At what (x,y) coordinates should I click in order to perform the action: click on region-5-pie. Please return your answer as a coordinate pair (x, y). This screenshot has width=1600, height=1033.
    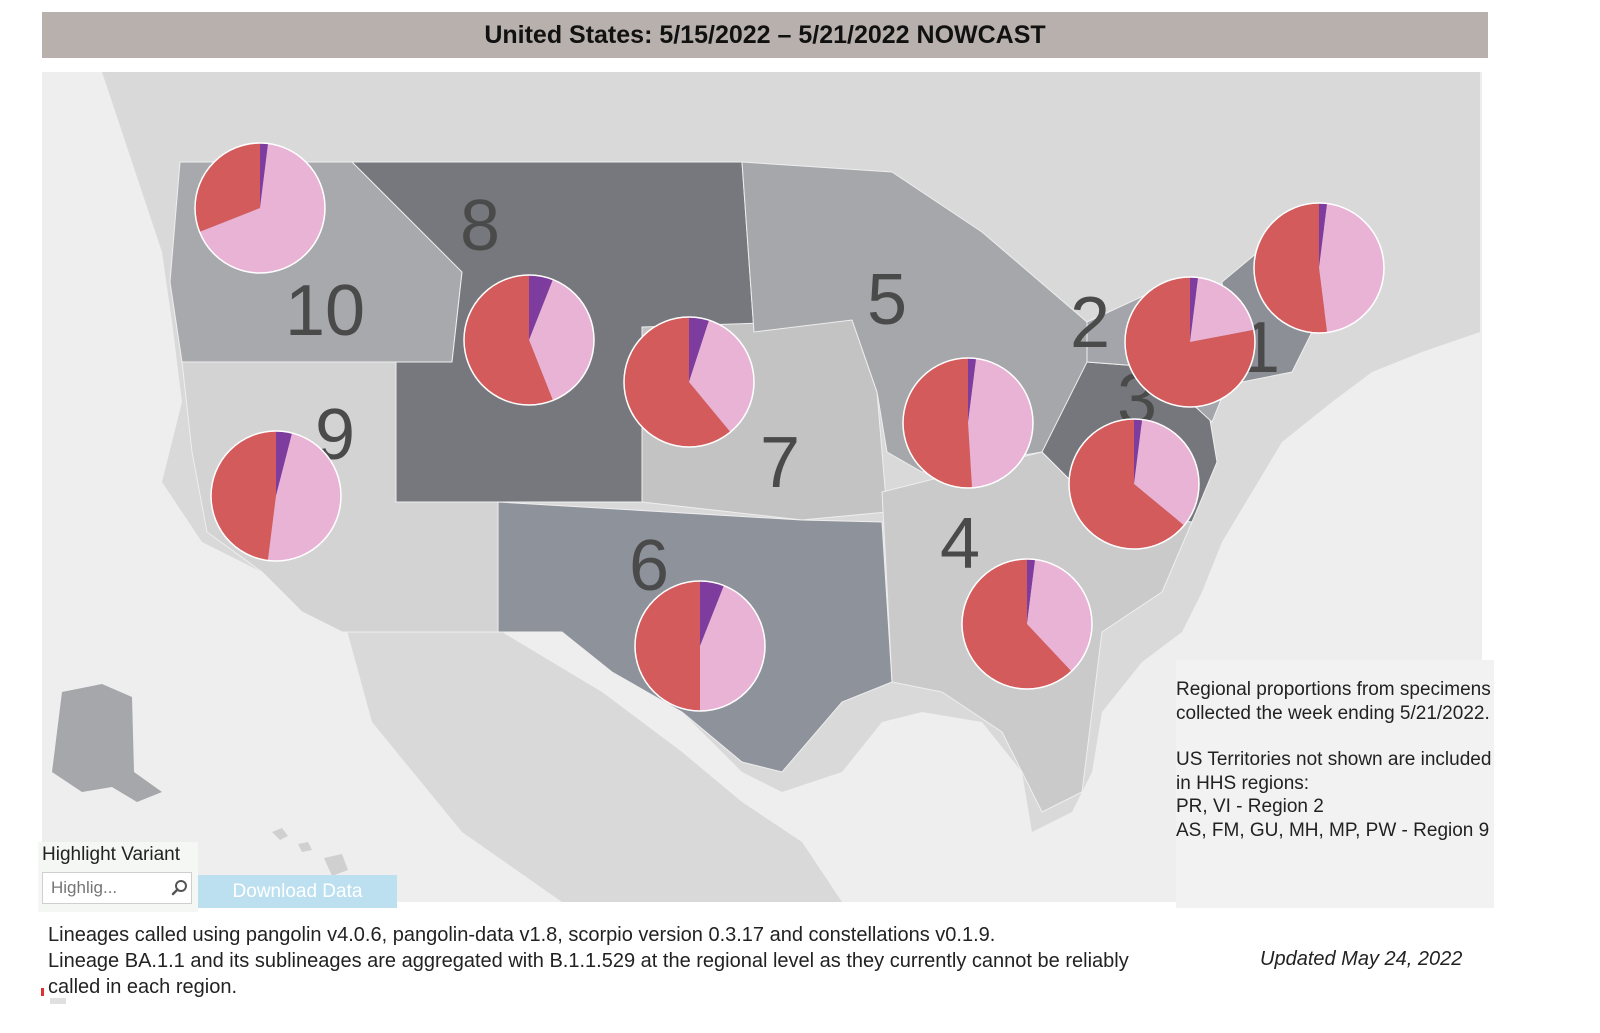
    Looking at the image, I should click on (968, 423).